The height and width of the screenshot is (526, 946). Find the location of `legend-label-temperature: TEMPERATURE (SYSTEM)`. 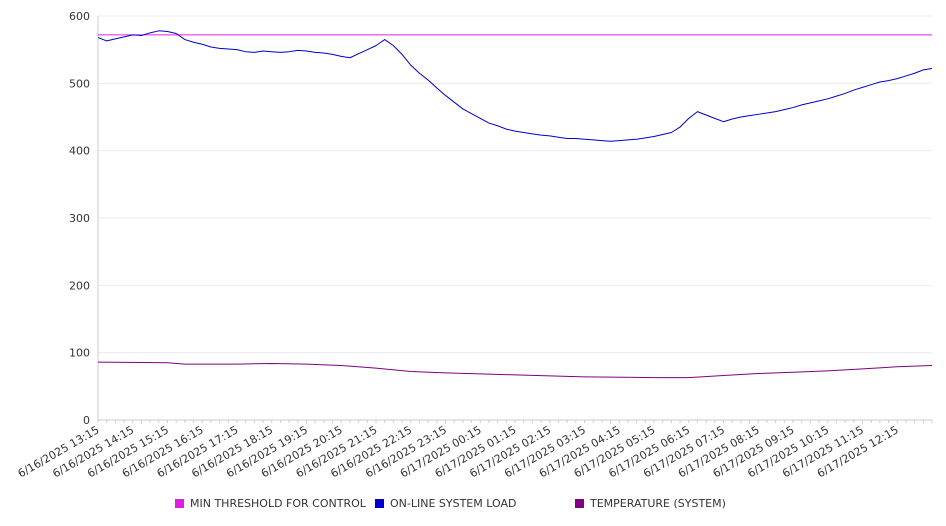

legend-label-temperature: TEMPERATURE (SYSTEM) is located at coordinates (658, 503).